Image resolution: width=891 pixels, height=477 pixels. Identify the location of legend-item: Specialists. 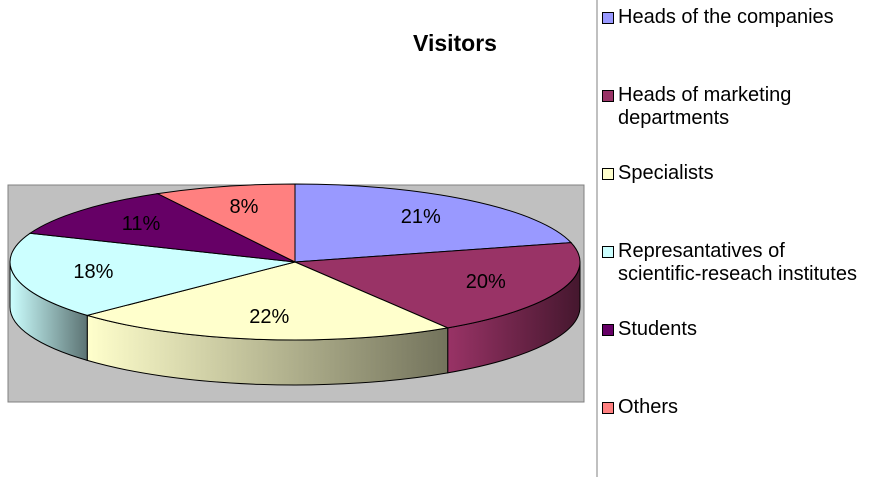
(736, 173).